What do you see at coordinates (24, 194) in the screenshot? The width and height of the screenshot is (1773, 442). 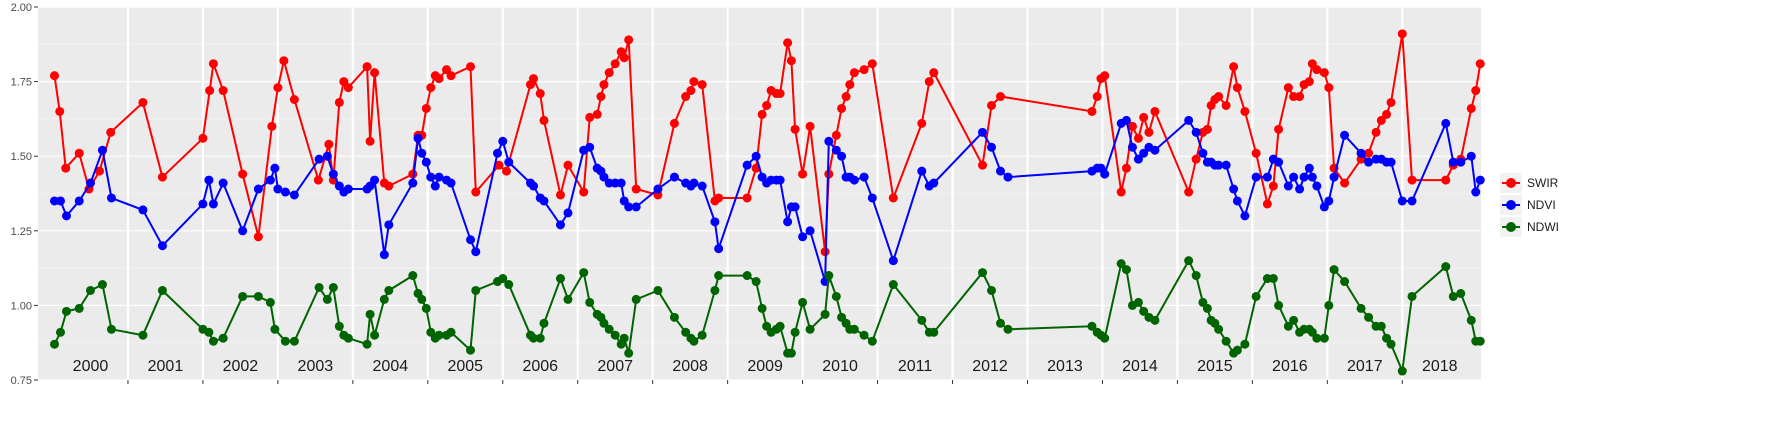 I see `y-axis: 0.75 1.00 1.25 1.50 1.75 2.00` at bounding box center [24, 194].